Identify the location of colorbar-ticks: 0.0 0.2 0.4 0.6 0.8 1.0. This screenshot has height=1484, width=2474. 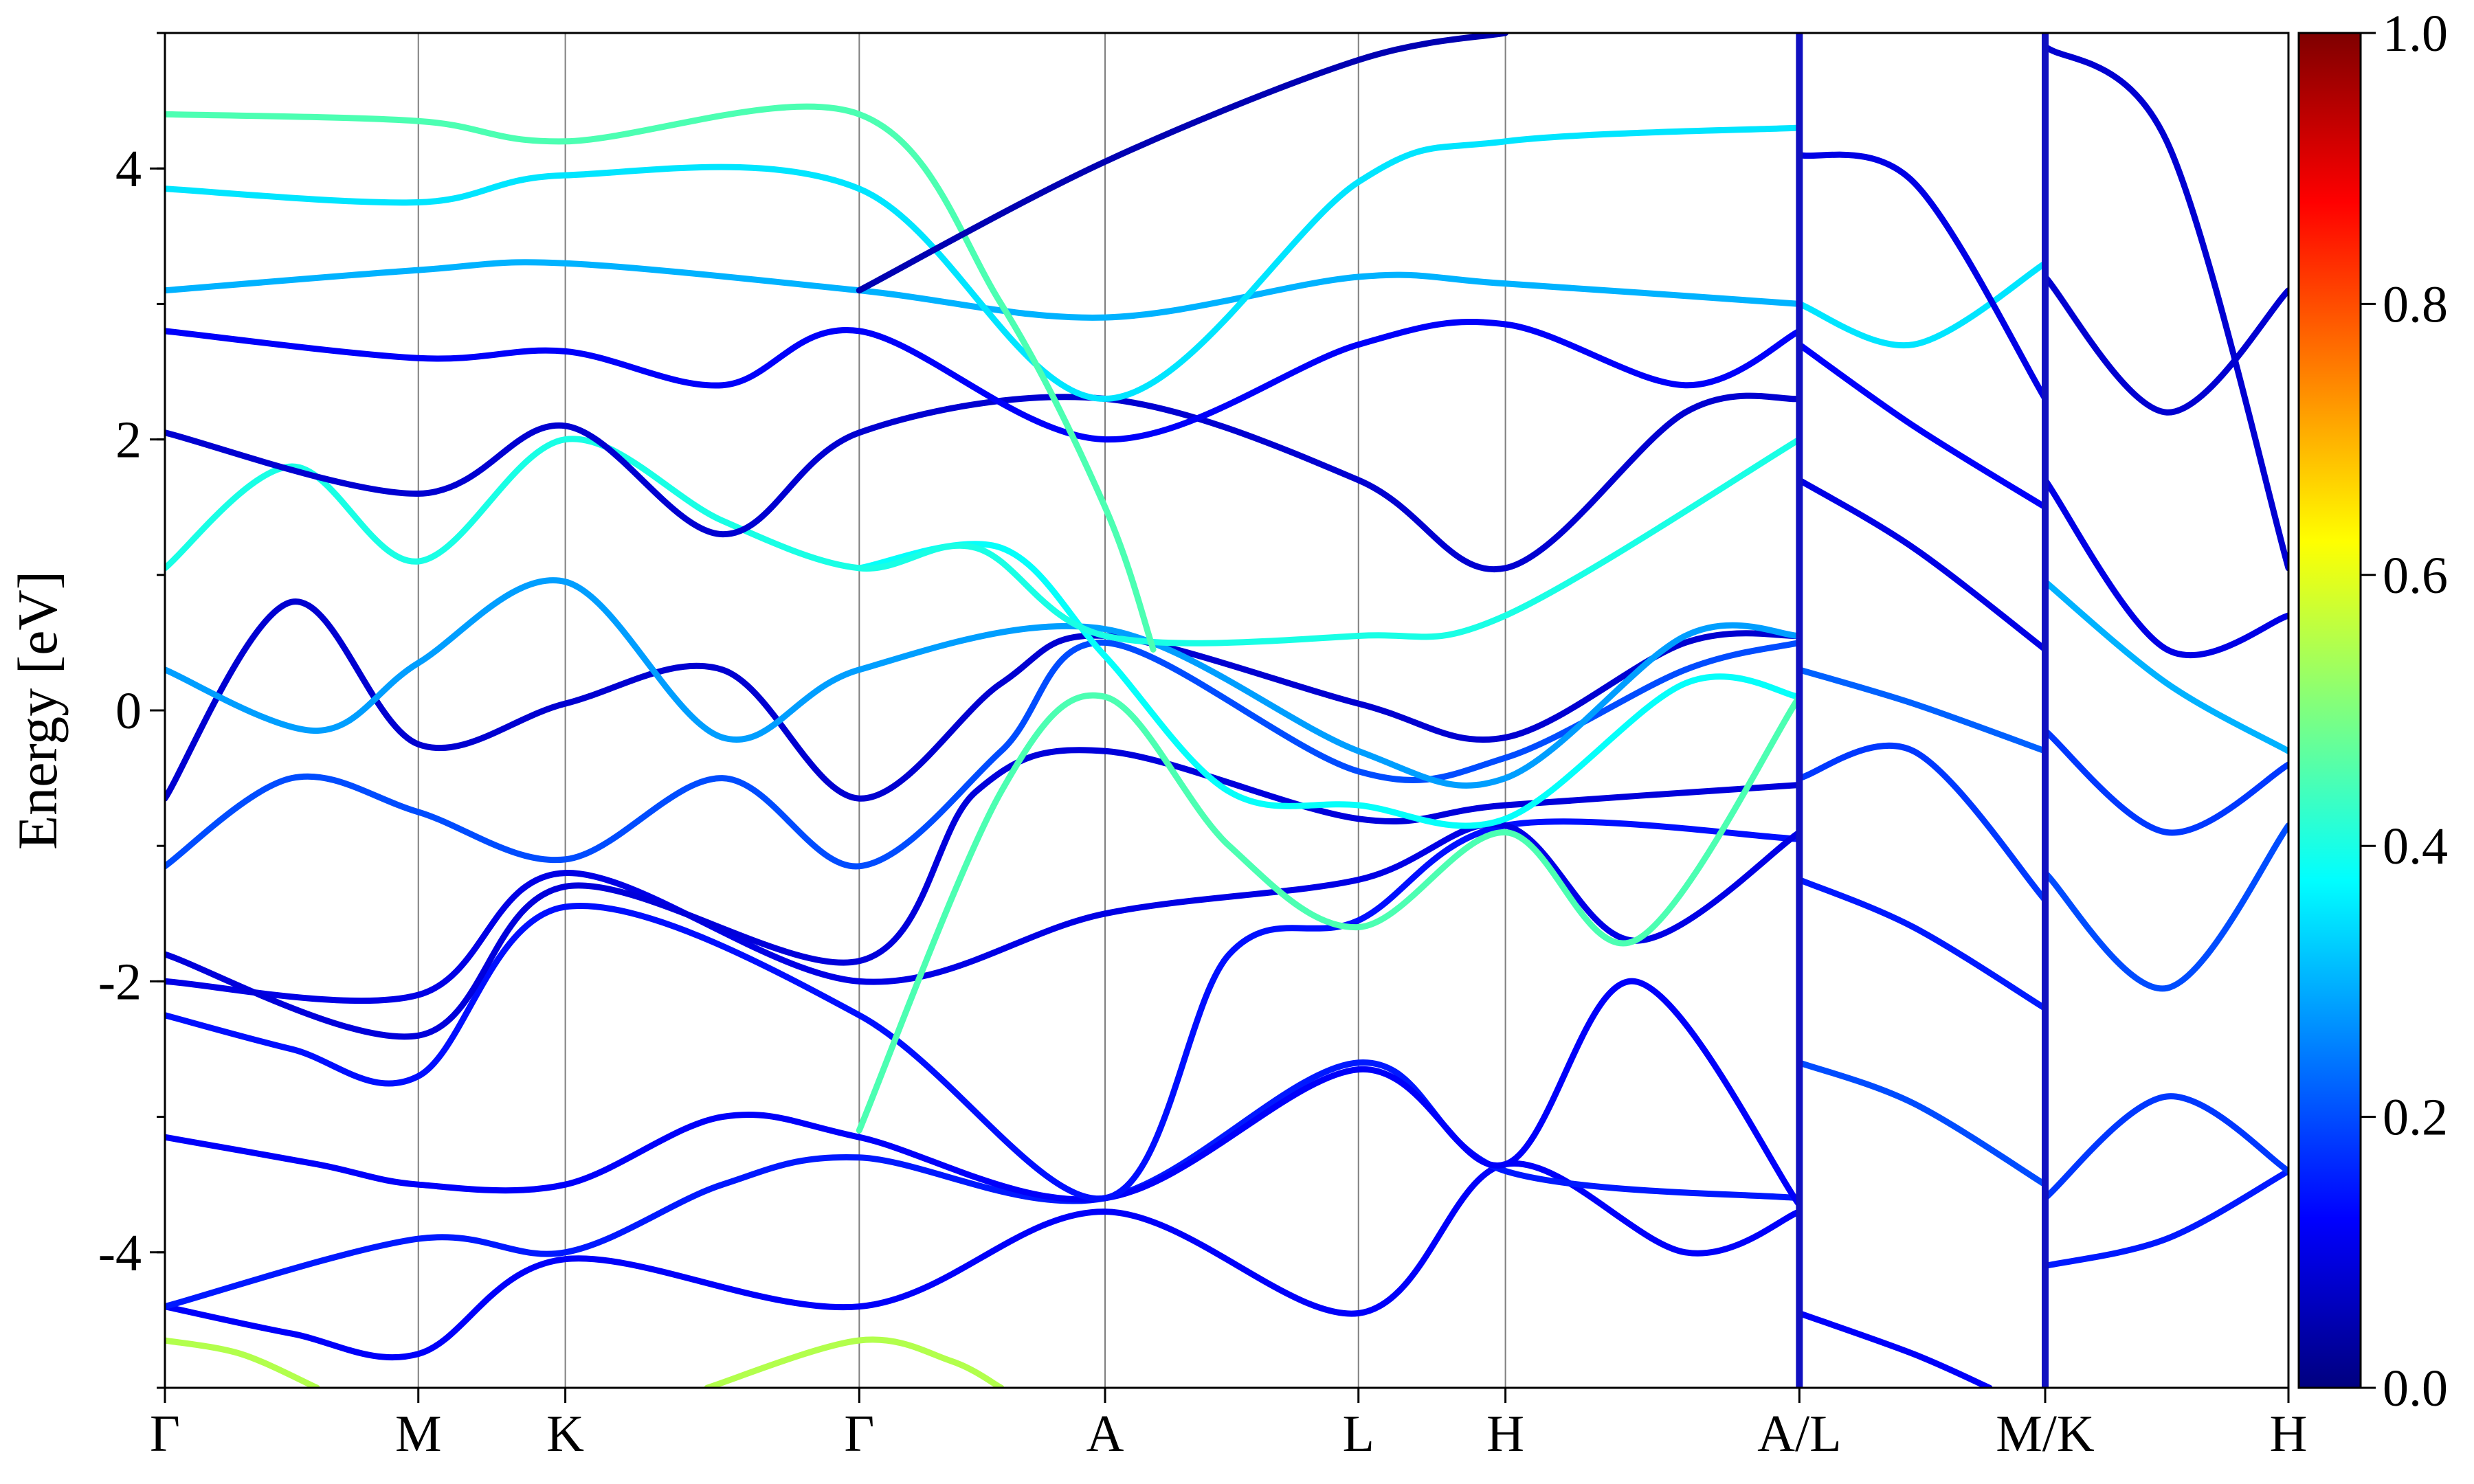
(2404, 711).